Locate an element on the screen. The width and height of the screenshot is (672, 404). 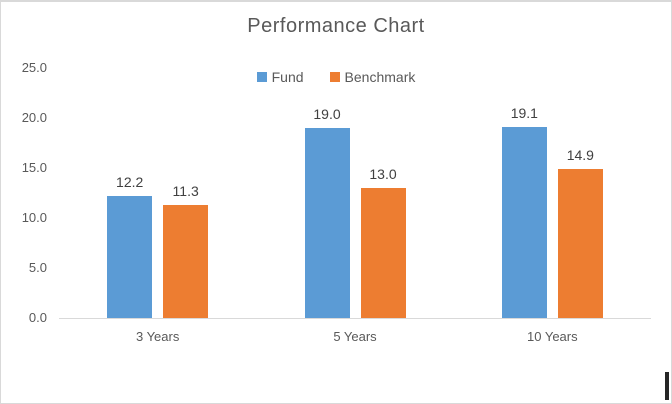
legend-item-benchmark: Benchmark is located at coordinates (372, 77).